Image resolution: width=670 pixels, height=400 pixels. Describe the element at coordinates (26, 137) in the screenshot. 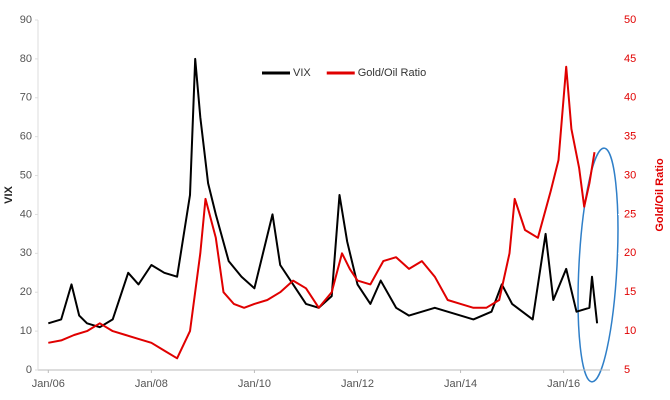

I see `y-tick-label: 60` at that location.